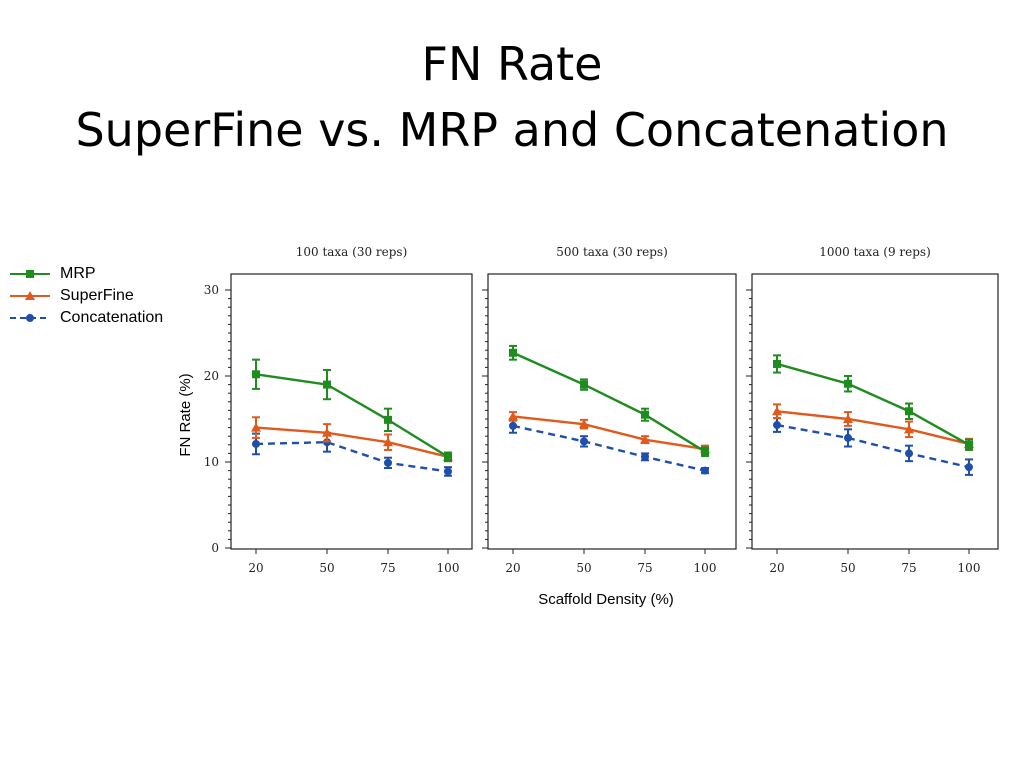  Describe the element at coordinates (606, 599) in the screenshot. I see `x-axis-label: Scaffold Density (%)` at that location.